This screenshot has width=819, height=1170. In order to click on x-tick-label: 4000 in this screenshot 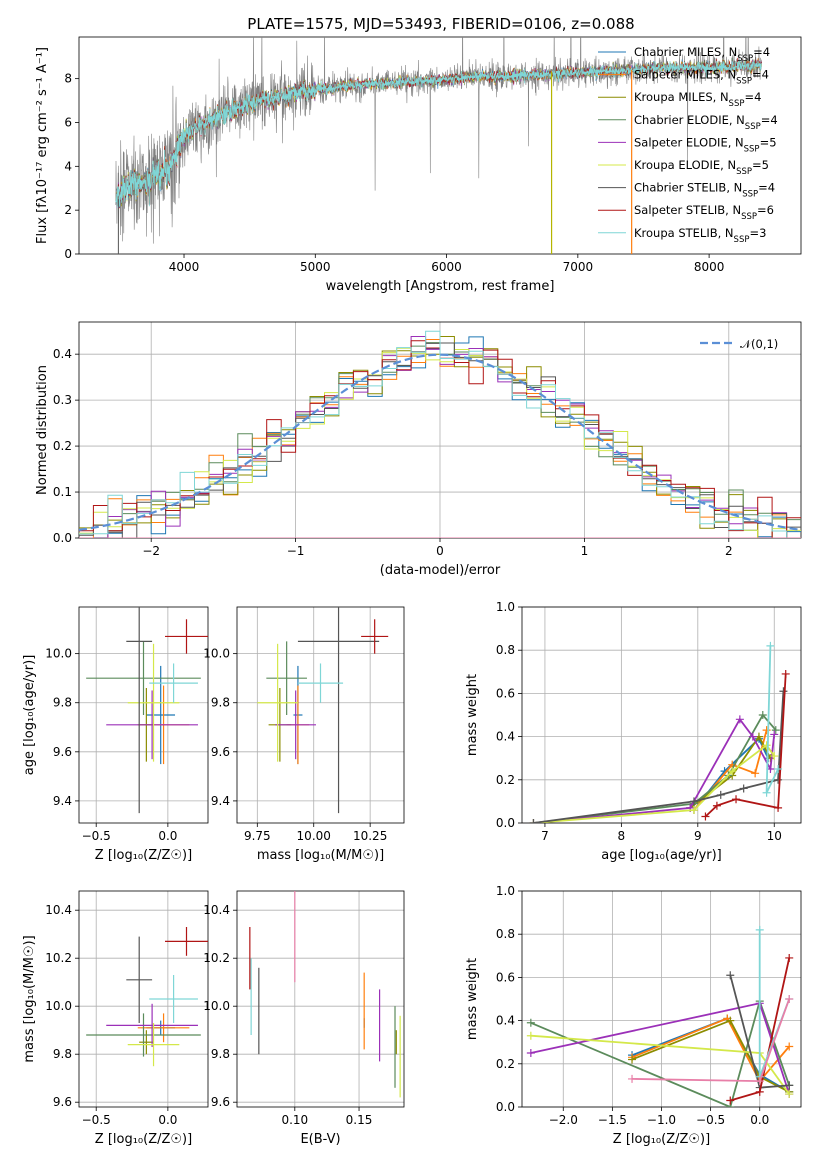, I will do `click(184, 267)`.